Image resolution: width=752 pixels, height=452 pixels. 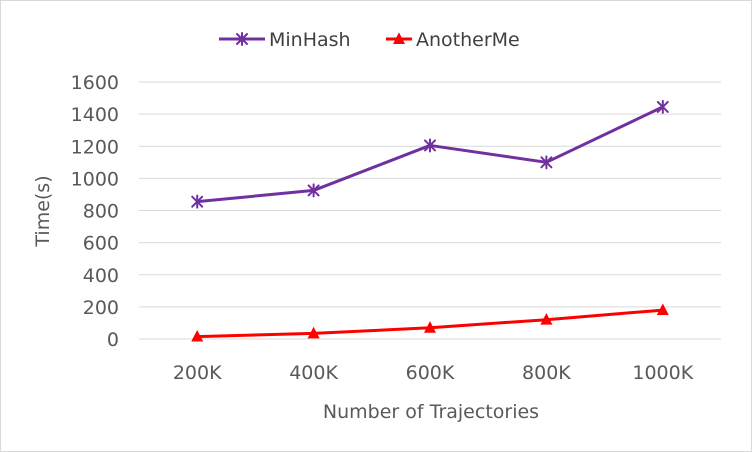 I want to click on x-axis-ticks: 200K 400K 600K 800K 1000K, so click(x=433, y=373).